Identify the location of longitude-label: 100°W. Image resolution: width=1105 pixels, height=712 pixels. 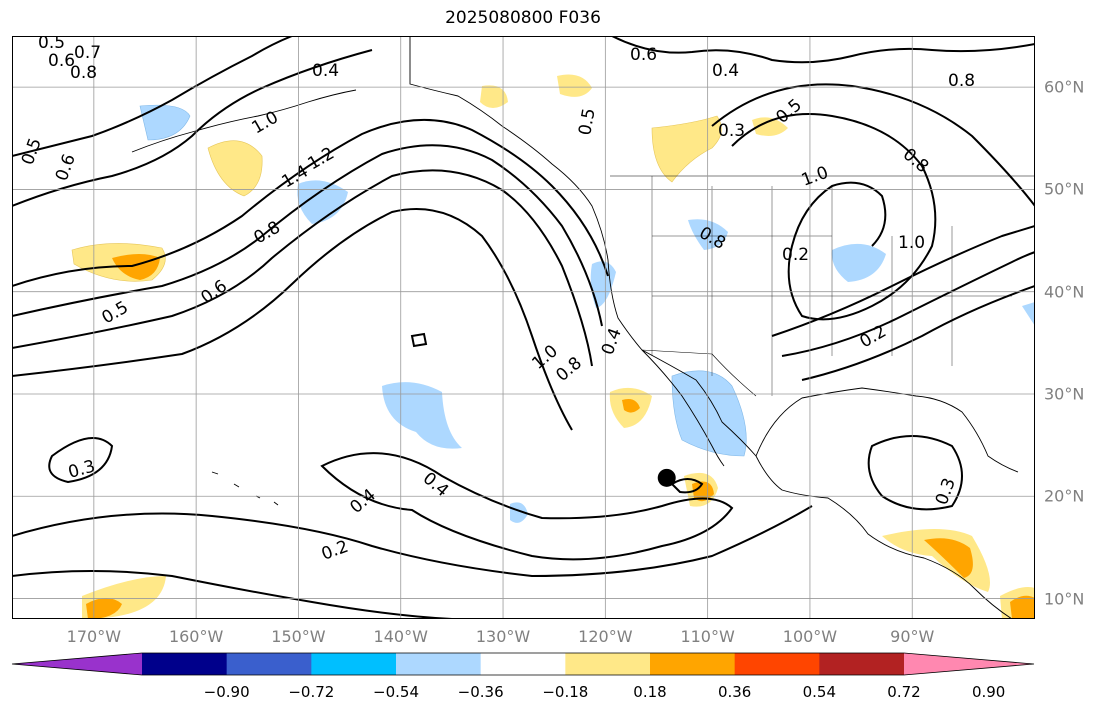
(810, 636).